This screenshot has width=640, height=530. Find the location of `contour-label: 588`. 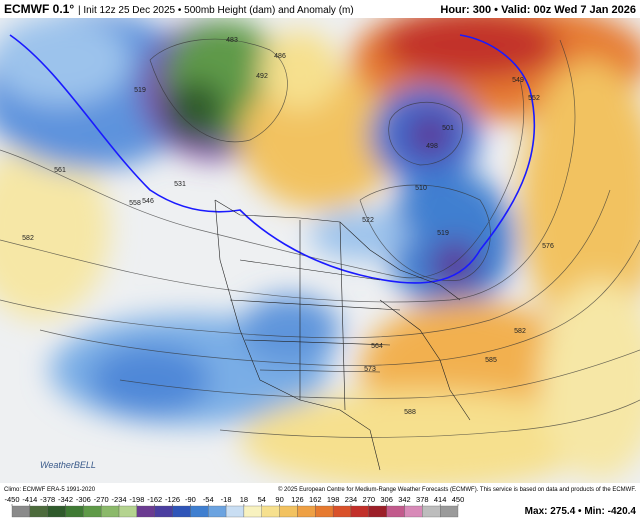

contour-label: 588 is located at coordinates (410, 412).